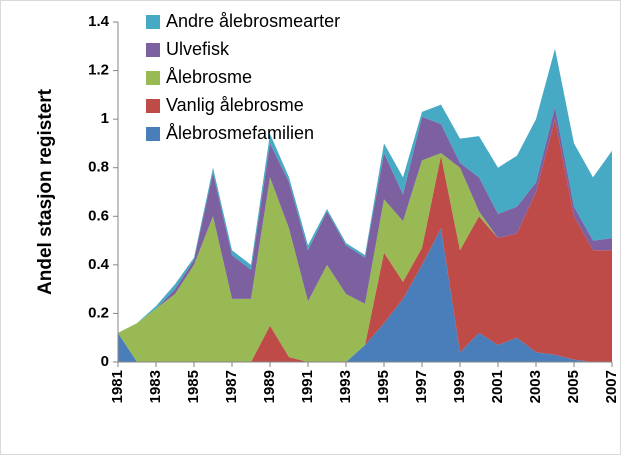 This screenshot has width=621, height=455. I want to click on x-tick-label: 1981, so click(117, 386).